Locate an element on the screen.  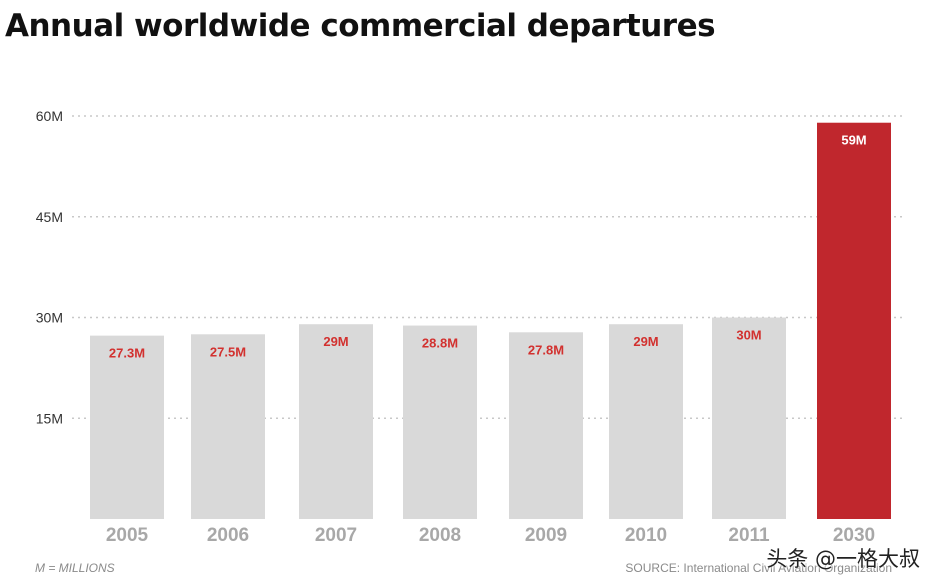
x-tick-label-2030: 2030 is located at coordinates (854, 535).